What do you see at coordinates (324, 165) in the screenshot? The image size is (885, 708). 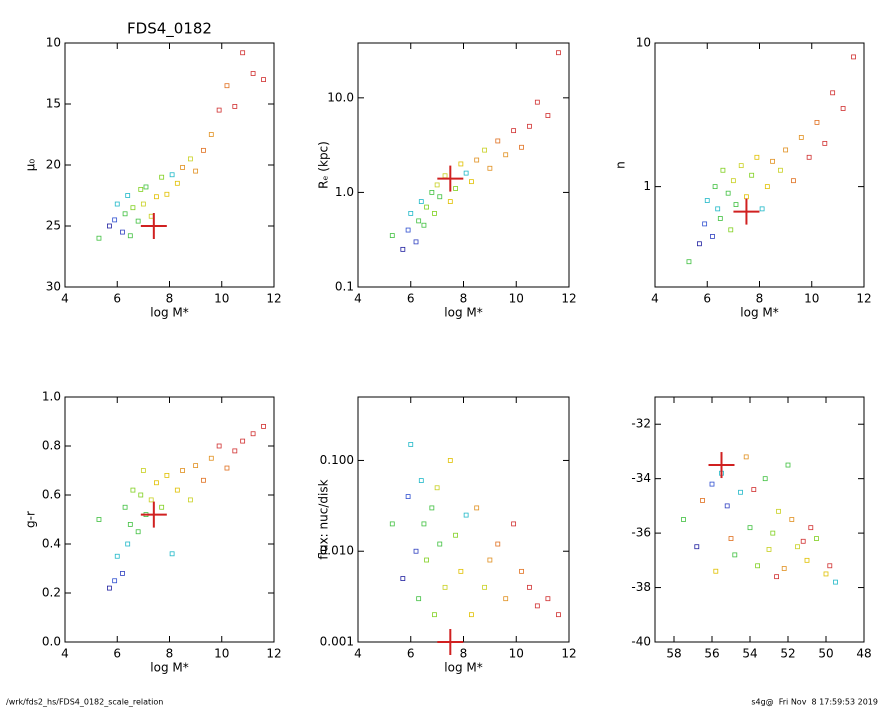 I see `y-axis-label: Rₑ (kpc)` at bounding box center [324, 165].